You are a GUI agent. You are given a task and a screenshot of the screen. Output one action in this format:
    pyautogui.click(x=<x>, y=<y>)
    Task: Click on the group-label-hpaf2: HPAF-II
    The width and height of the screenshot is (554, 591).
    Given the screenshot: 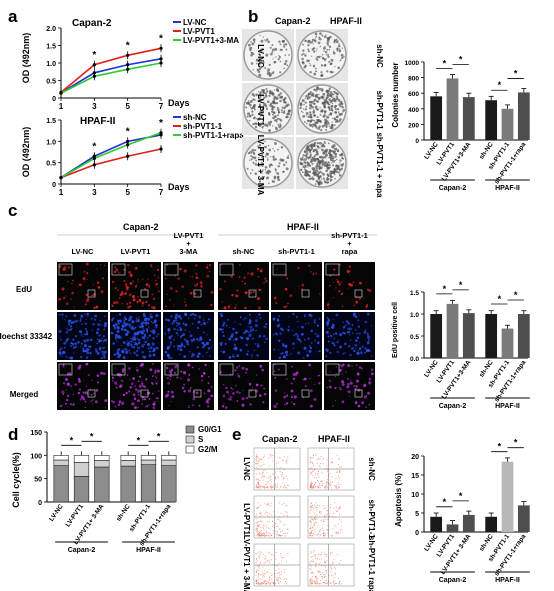 What is the action you would take?
    pyautogui.click(x=148, y=550)
    